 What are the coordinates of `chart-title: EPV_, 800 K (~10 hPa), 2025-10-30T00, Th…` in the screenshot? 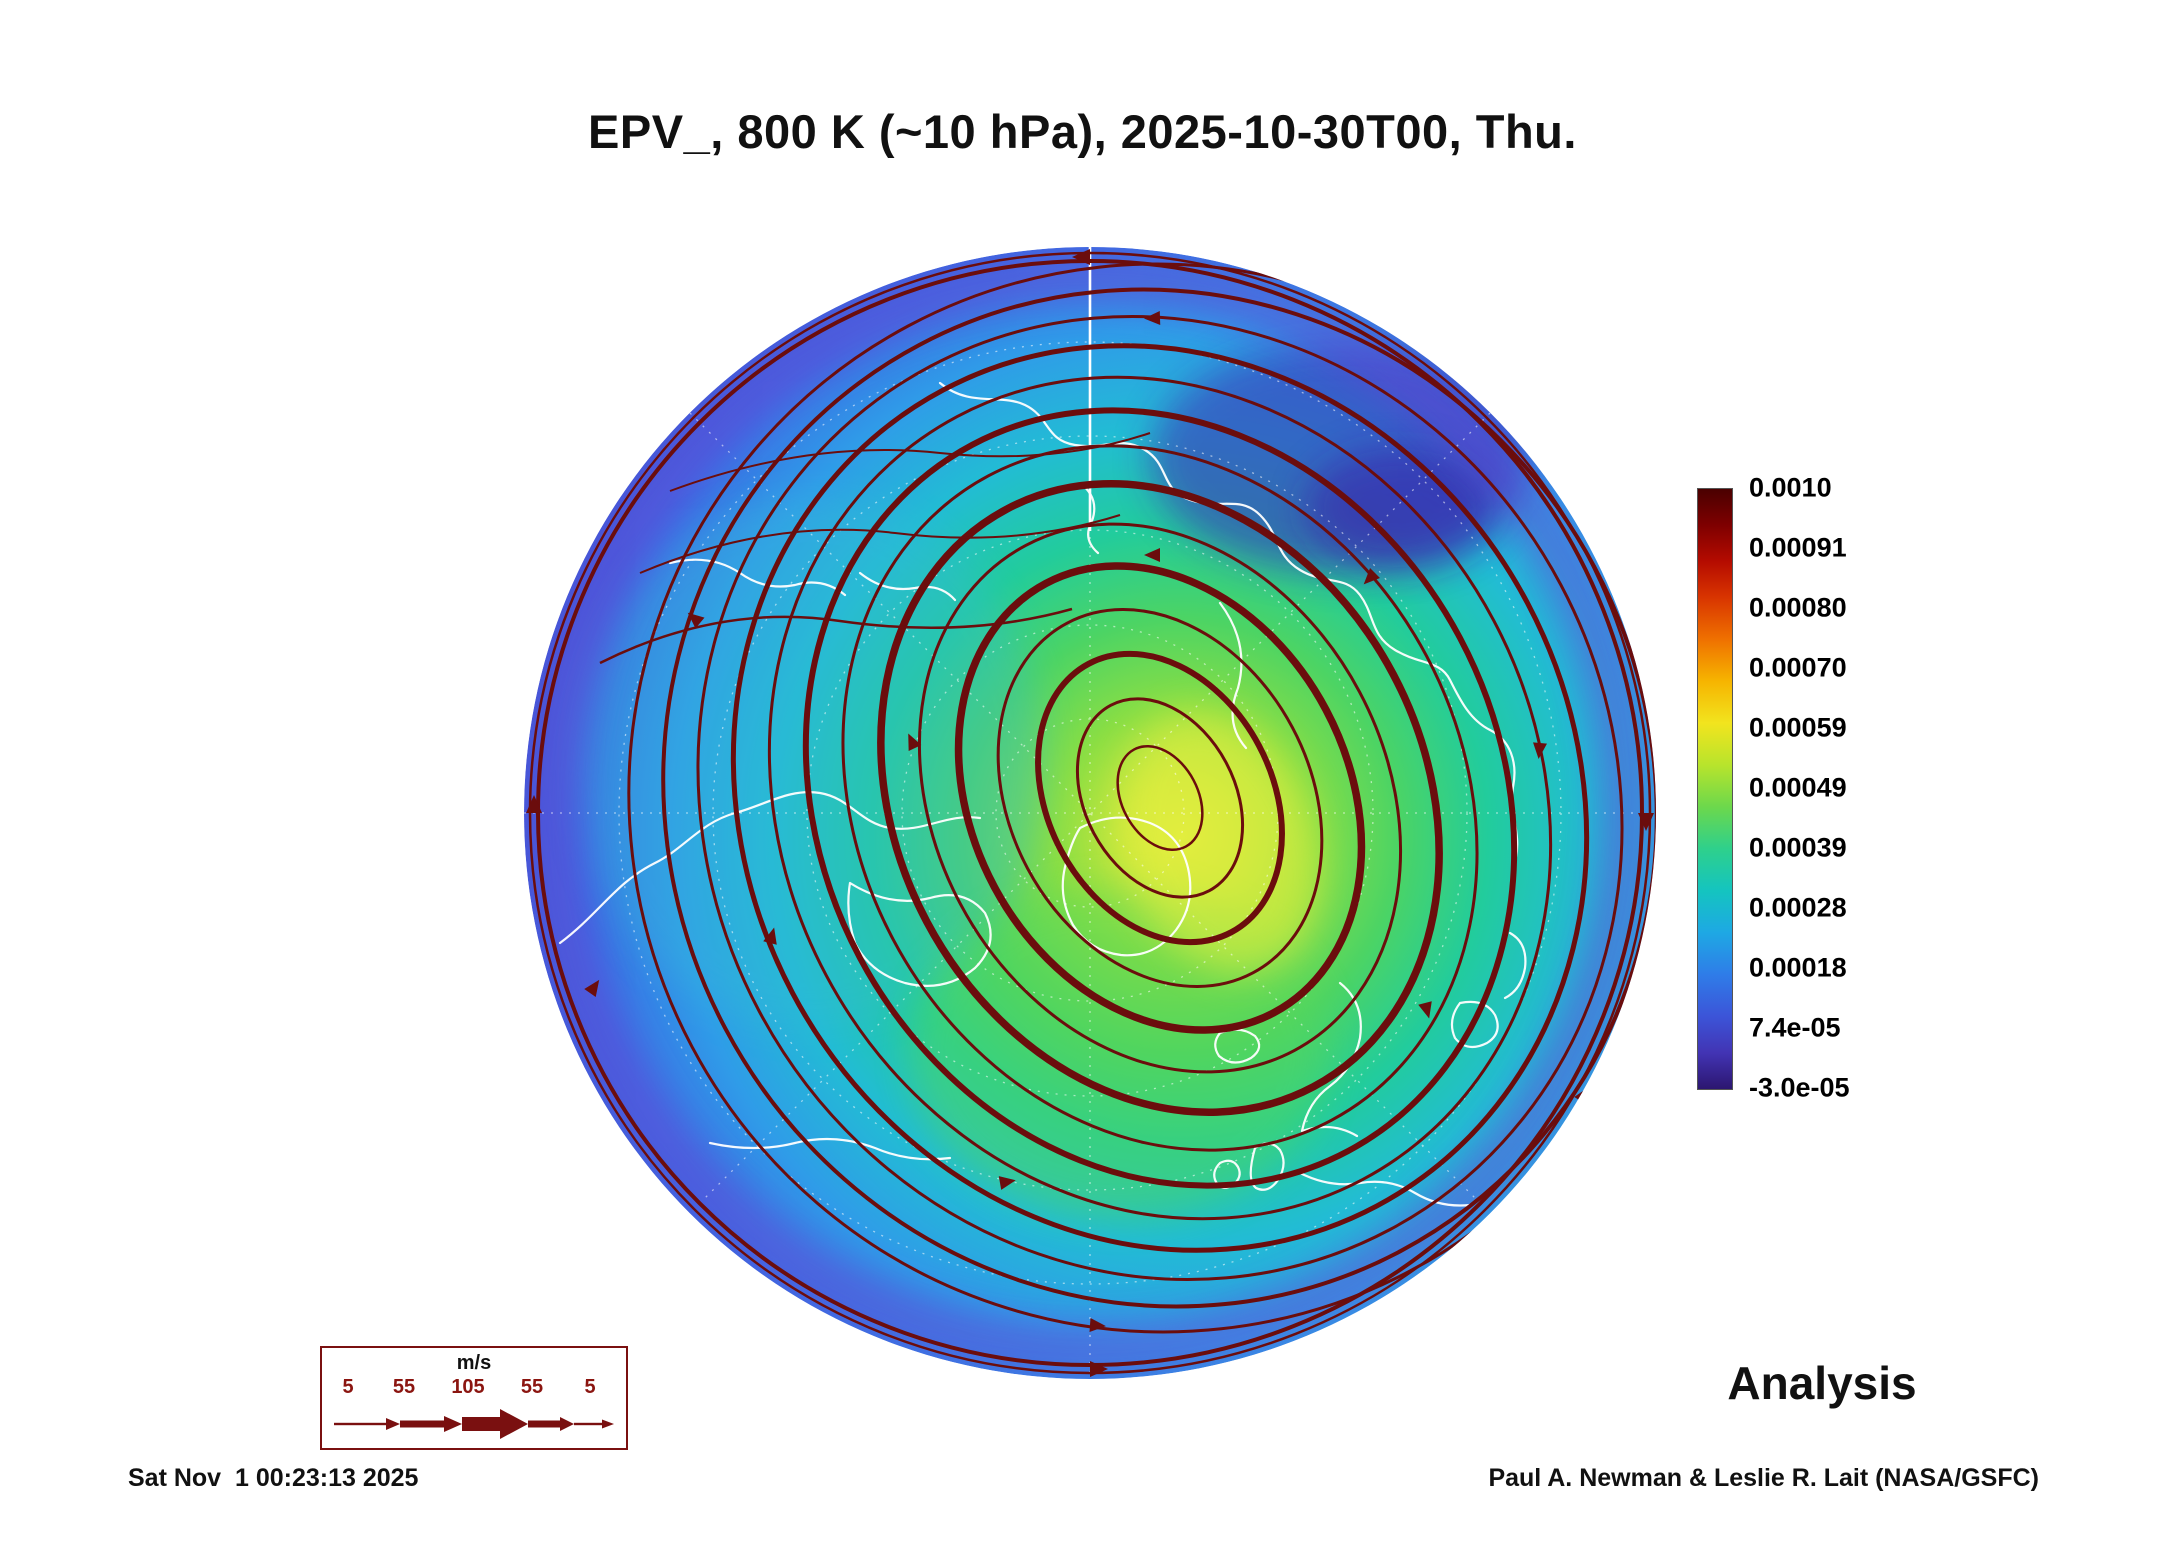 It's located at (1082, 131).